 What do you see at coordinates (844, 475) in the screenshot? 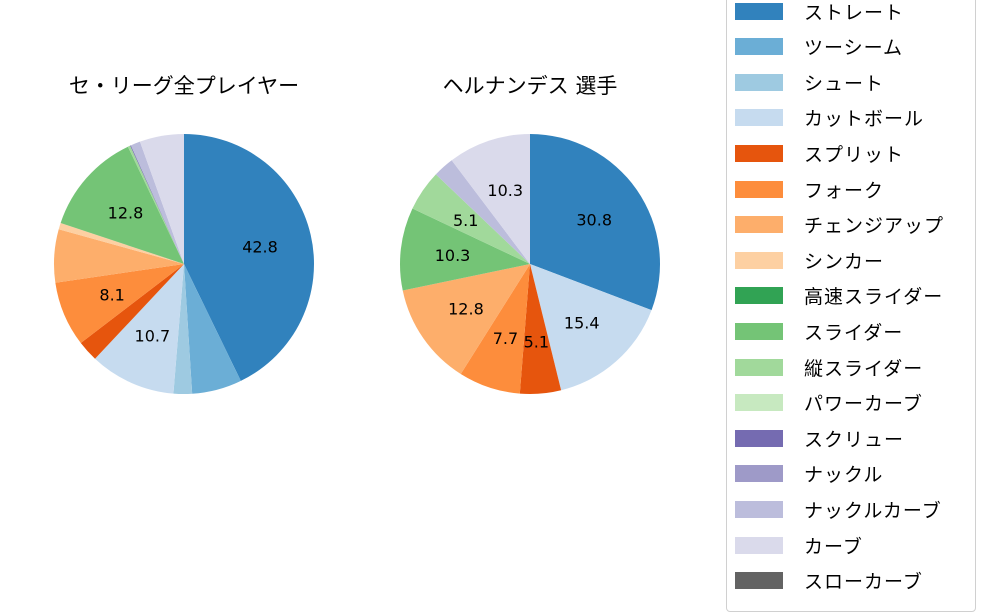
I see `legend-label: ナックル` at bounding box center [844, 475].